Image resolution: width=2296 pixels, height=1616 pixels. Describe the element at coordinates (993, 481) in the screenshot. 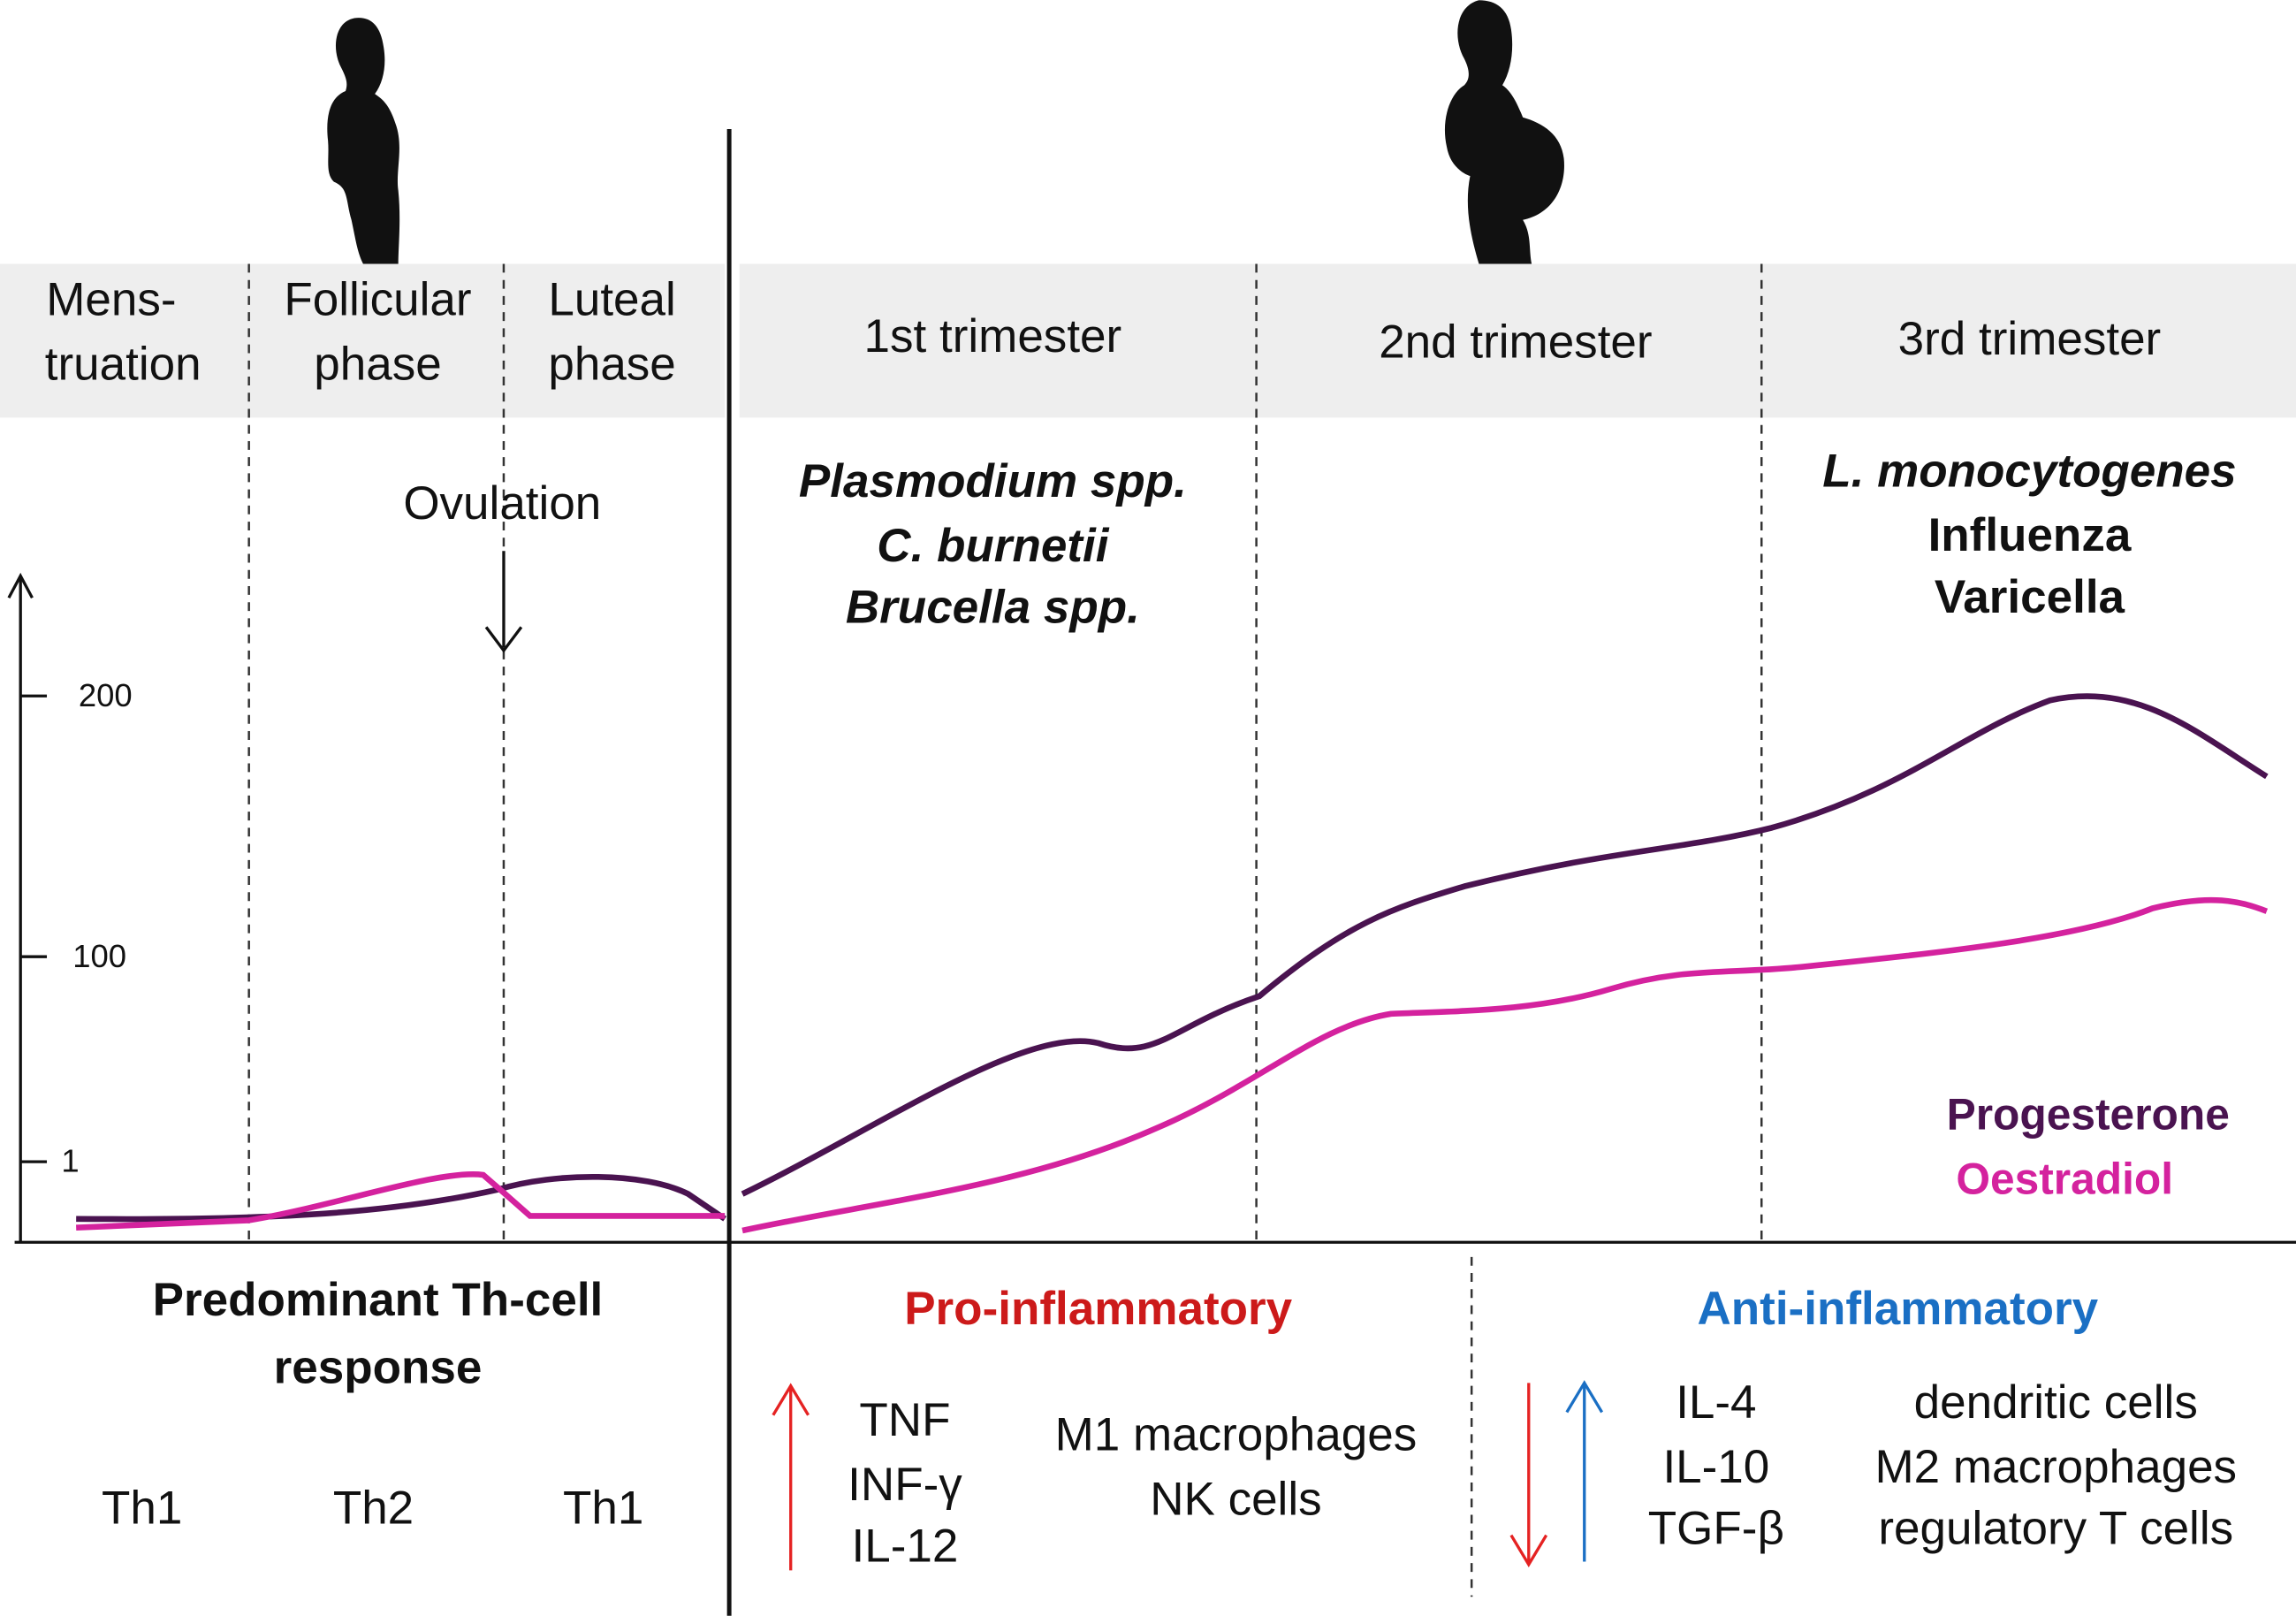

I see `pathogen: Plasmodium spp.` at that location.